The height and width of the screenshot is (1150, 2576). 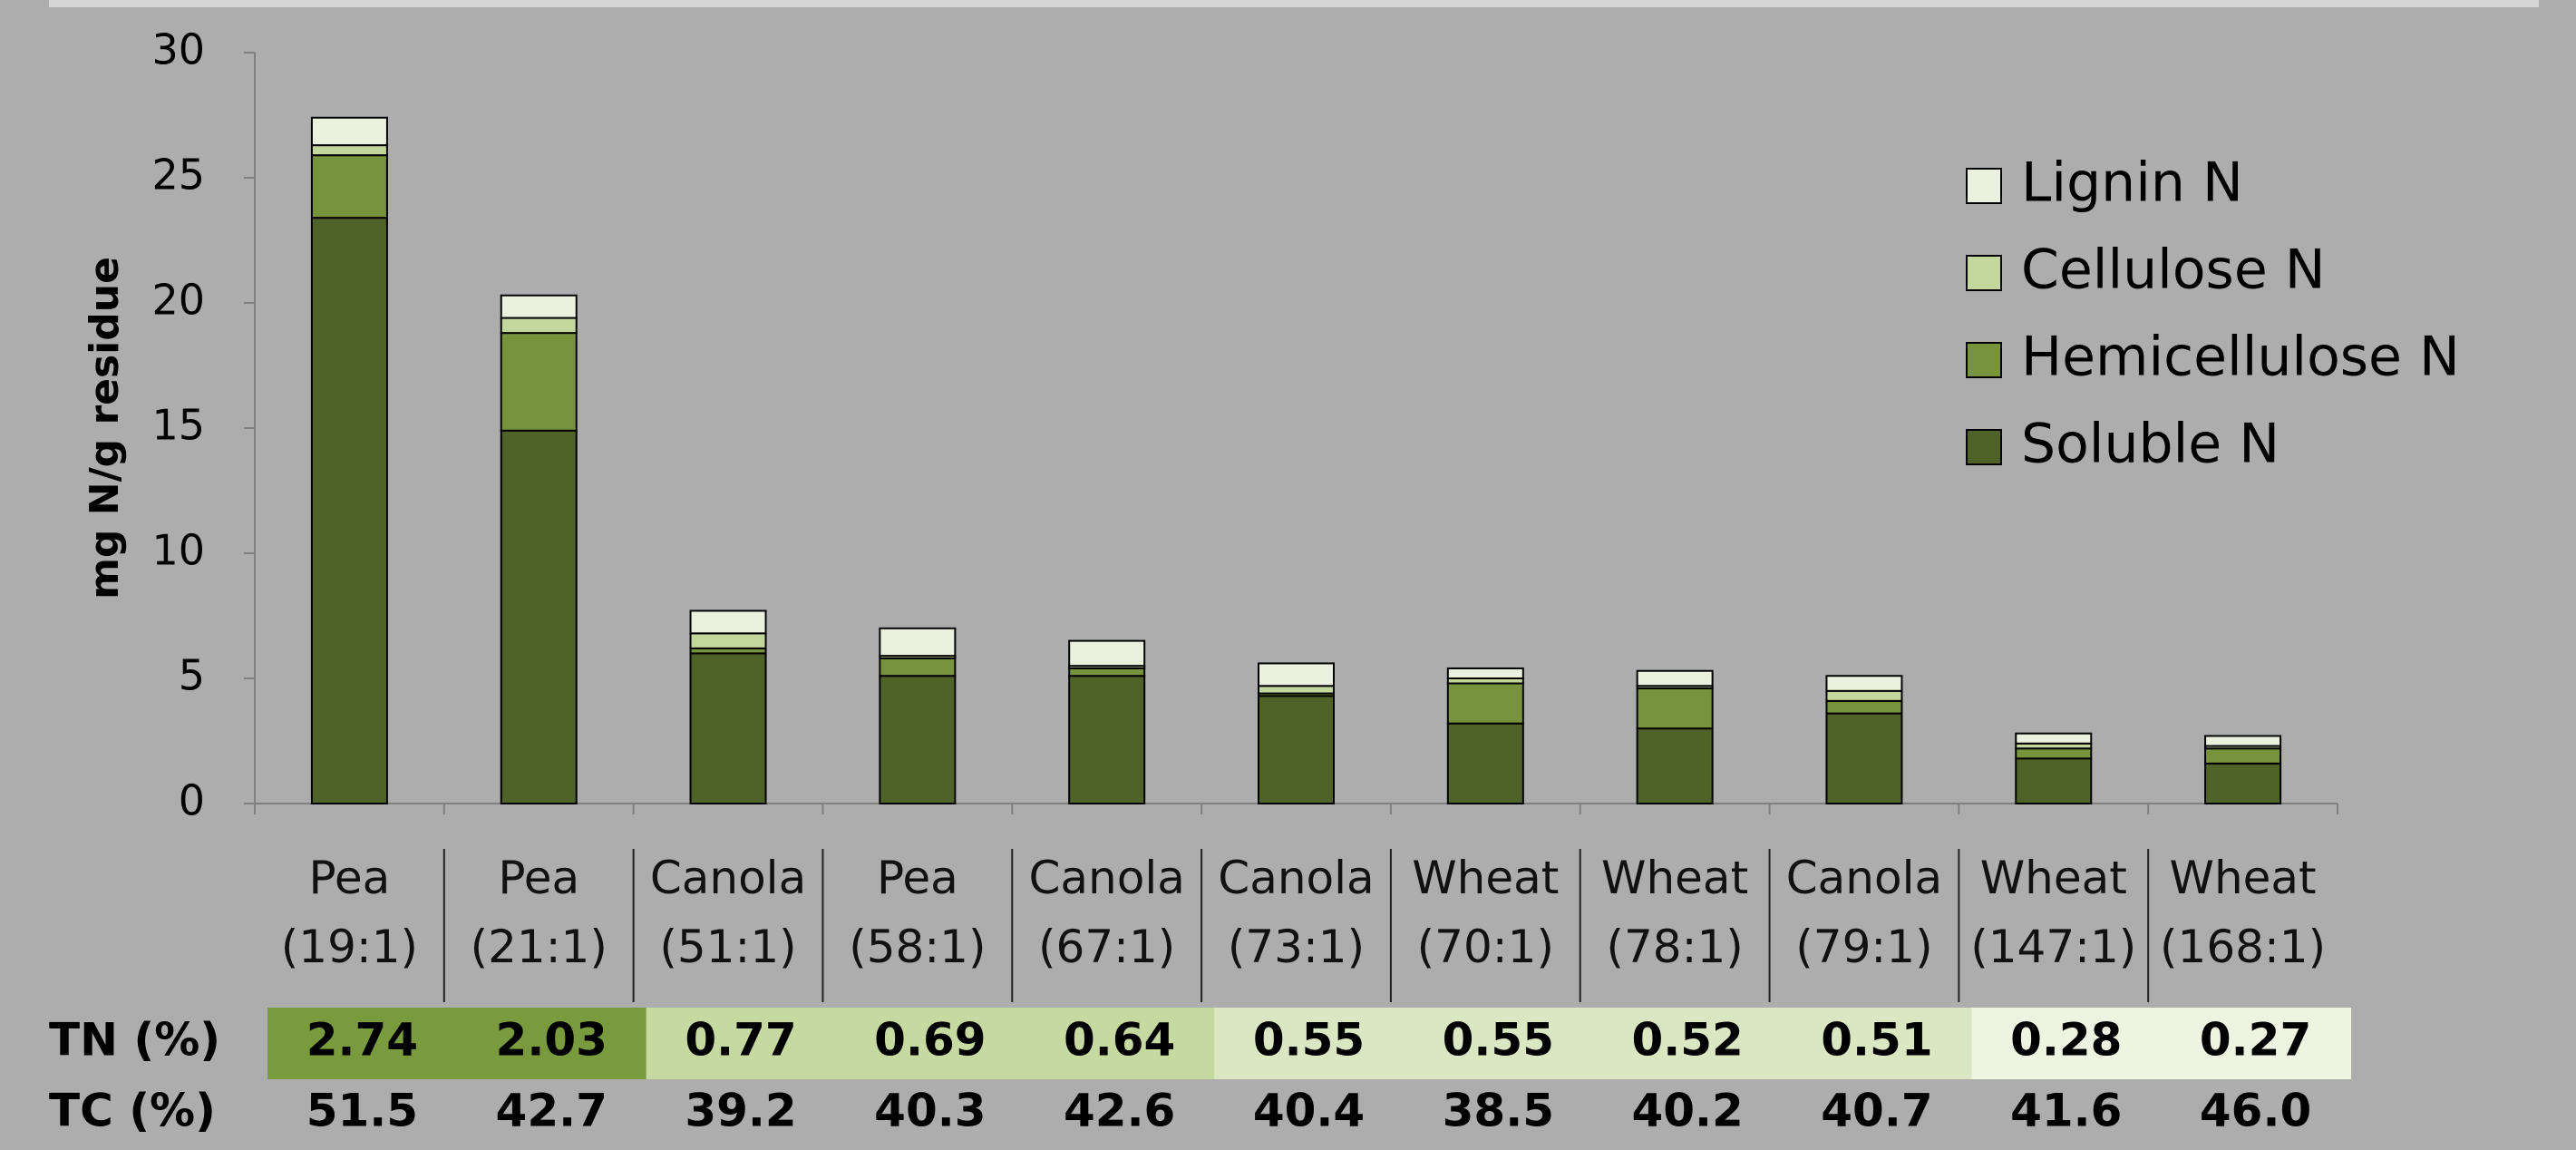 I want to click on x-tick-label: Wheat (147:1), so click(x=2053, y=912).